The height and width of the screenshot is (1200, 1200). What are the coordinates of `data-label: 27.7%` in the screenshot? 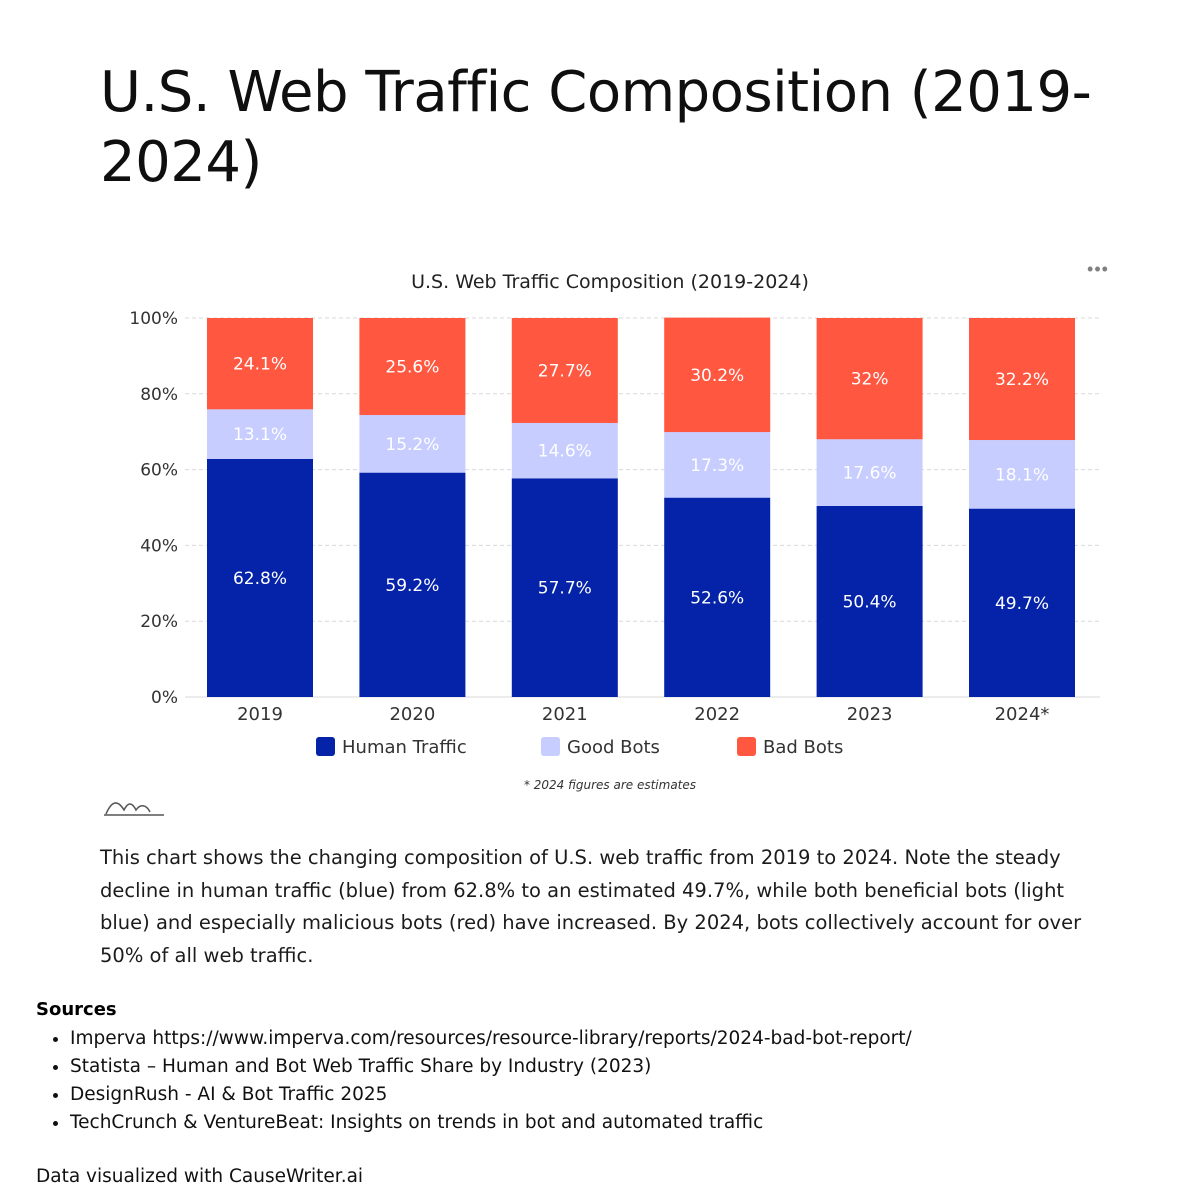 It's located at (565, 371).